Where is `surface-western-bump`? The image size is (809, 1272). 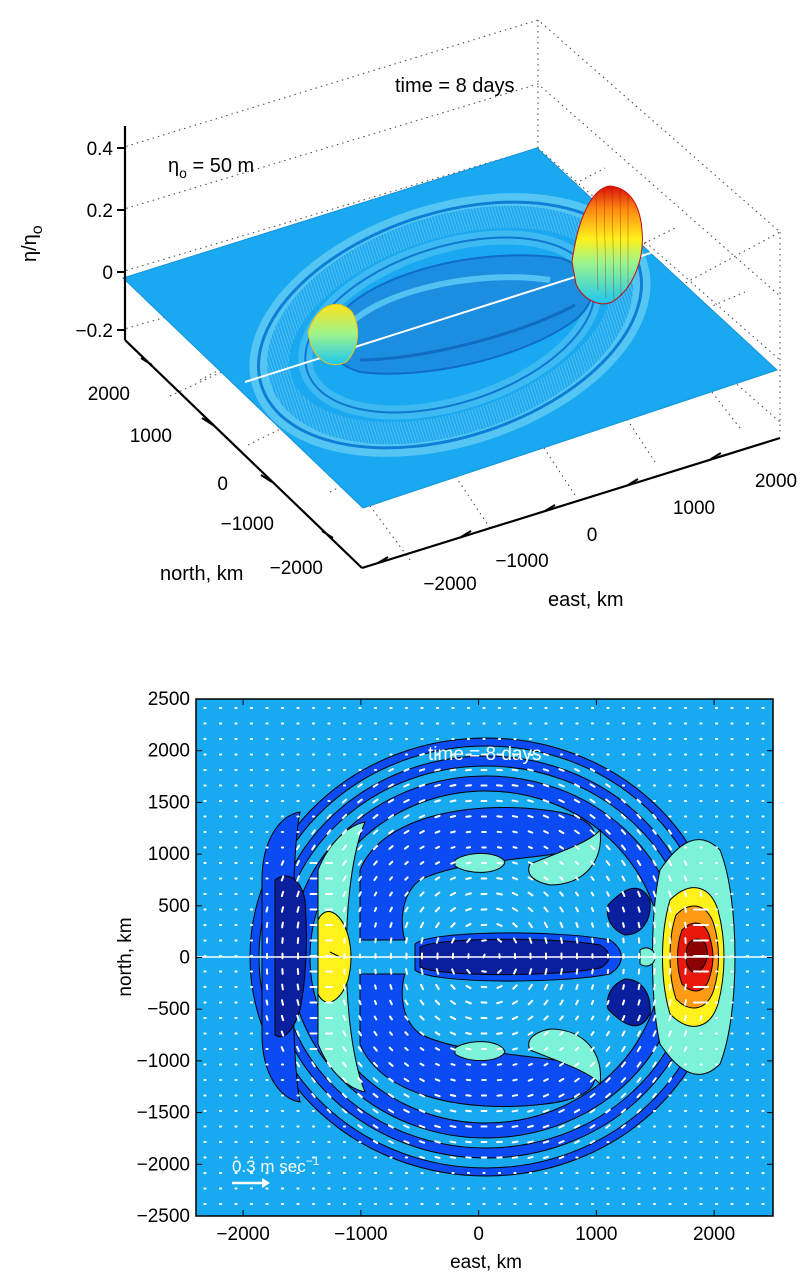
surface-western-bump is located at coordinates (333, 334).